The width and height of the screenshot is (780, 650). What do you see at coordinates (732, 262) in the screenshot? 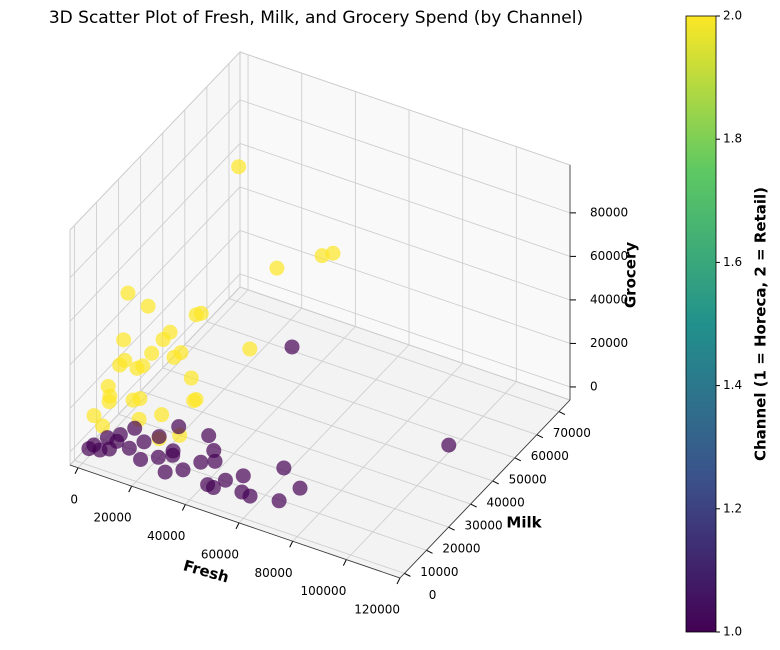
I see `colorbar-tick-label: 1.6` at bounding box center [732, 262].